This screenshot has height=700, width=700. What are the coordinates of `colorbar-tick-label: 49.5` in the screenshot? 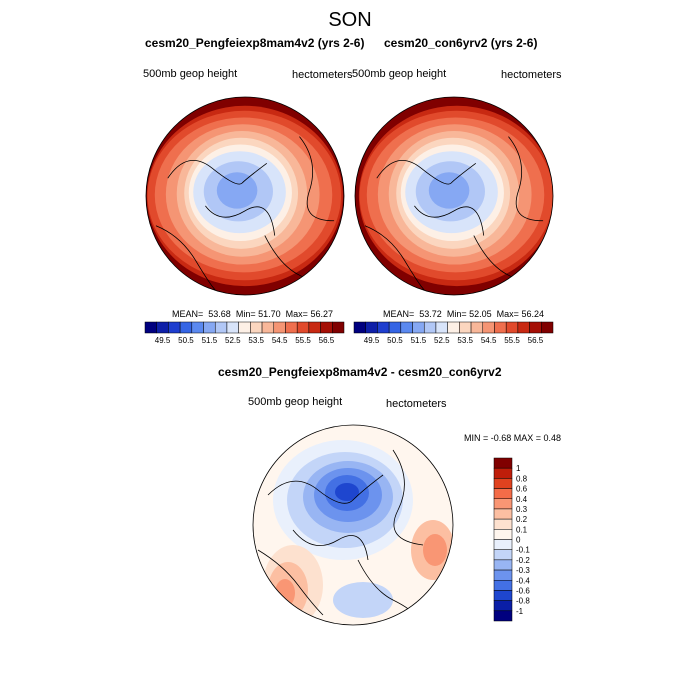 It's located at (372, 340).